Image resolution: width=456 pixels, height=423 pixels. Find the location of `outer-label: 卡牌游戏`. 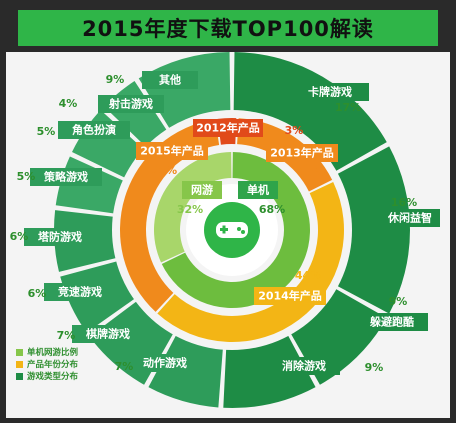

outer-label: 卡牌游戏 is located at coordinates (330, 92).